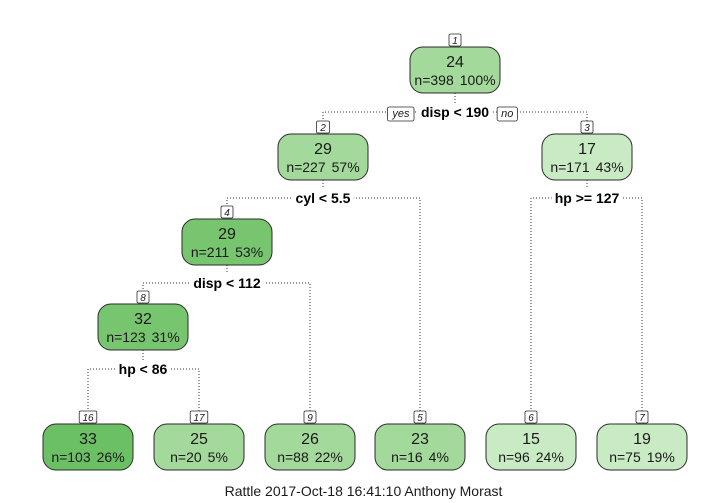  I want to click on node-id: 16, so click(88, 418).